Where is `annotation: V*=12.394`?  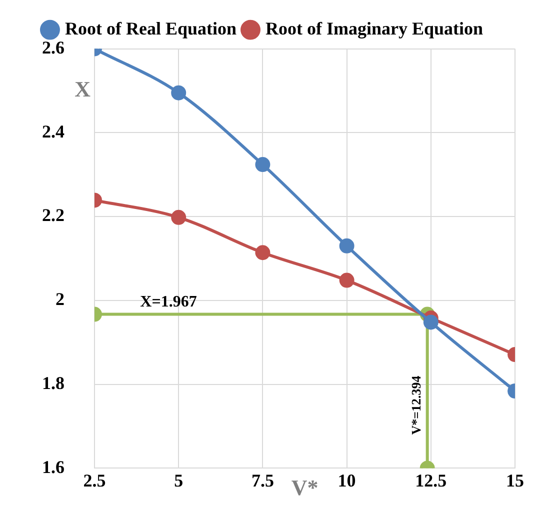
annotation: V*=12.394 is located at coordinates (416, 405).